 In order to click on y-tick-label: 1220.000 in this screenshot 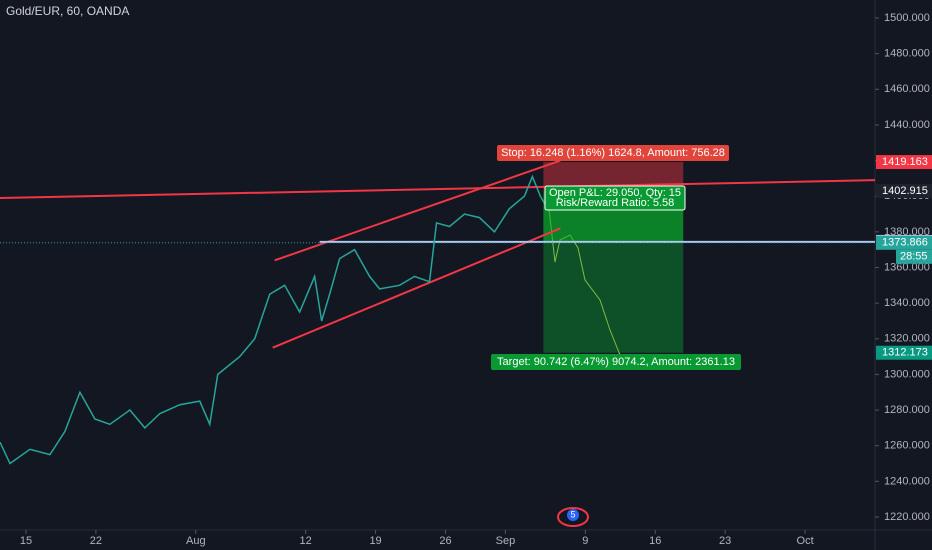, I will do `click(907, 517)`.